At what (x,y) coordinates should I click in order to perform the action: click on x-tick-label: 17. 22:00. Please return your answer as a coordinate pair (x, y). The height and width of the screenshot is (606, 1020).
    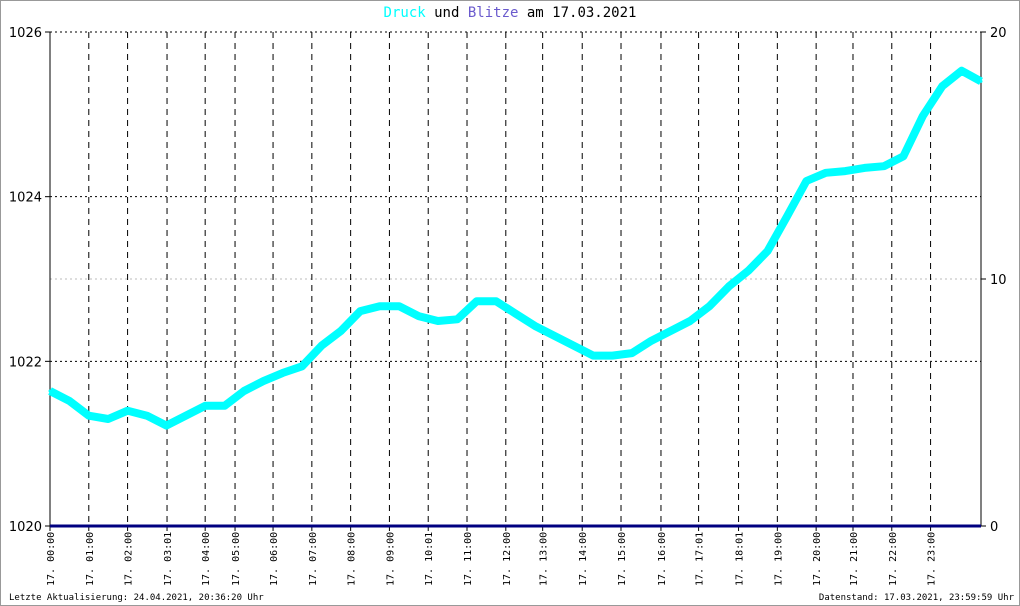
    Looking at the image, I should click on (893, 559).